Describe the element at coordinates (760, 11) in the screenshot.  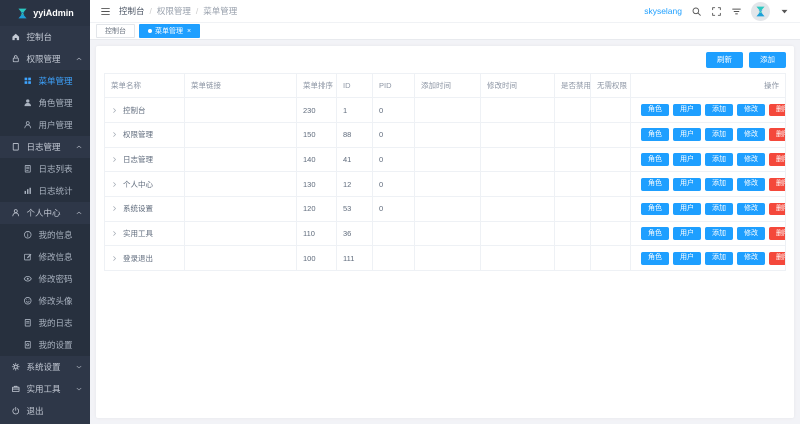
I see `avatar` at that location.